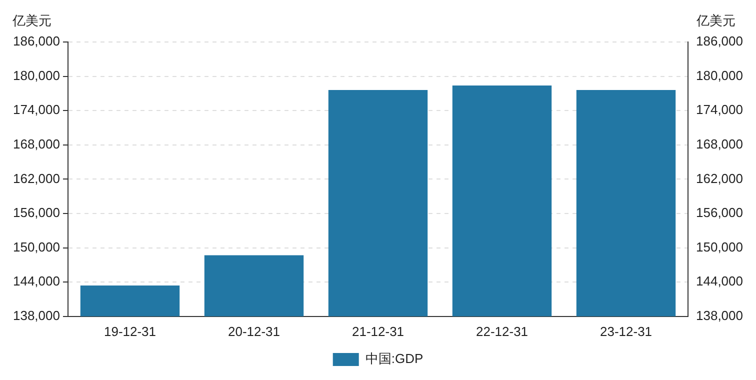 The width and height of the screenshot is (756, 380). I want to click on y-tick-label: 150,000, so click(36, 246).